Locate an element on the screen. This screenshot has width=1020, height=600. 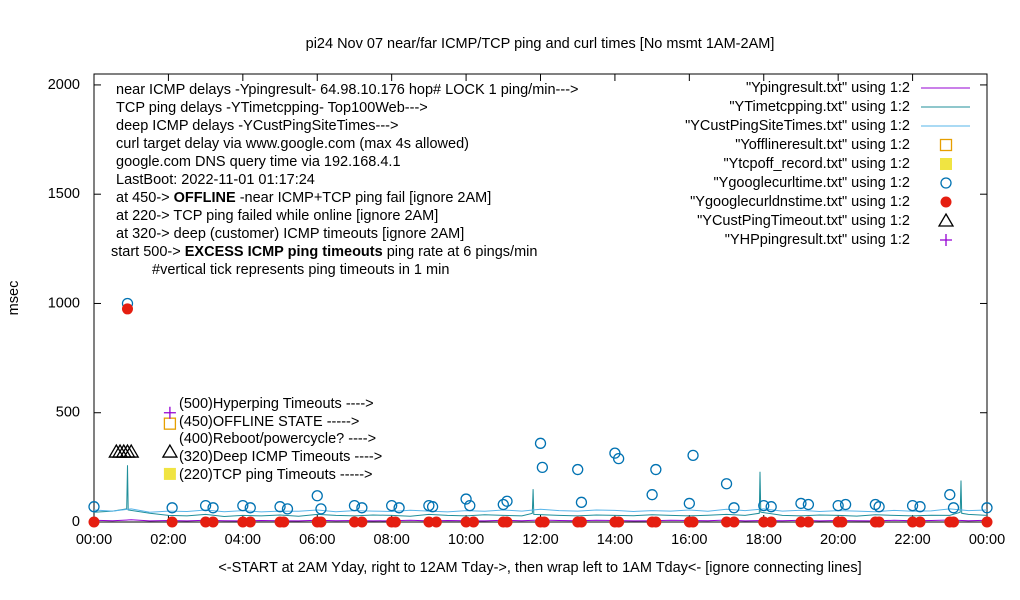
point-label: (450)OFFLINE STATE -----> is located at coordinates (269, 422).